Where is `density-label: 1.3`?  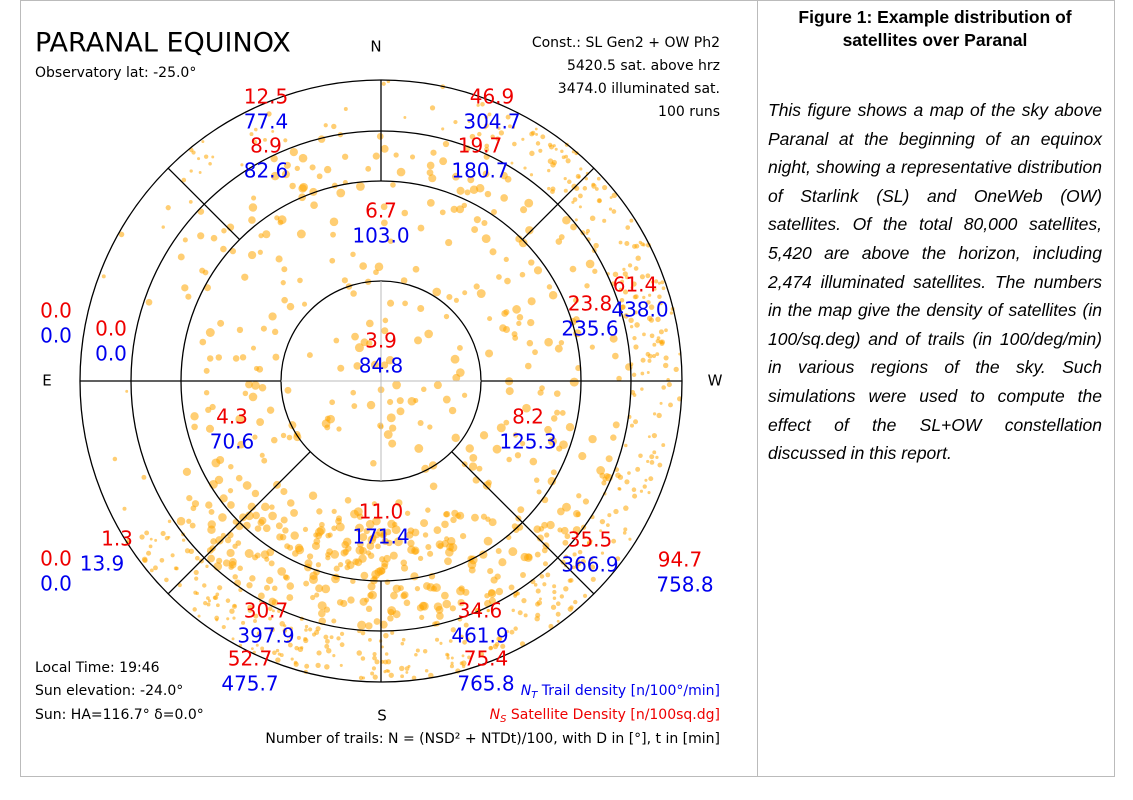
density-label: 1.3 is located at coordinates (117, 539).